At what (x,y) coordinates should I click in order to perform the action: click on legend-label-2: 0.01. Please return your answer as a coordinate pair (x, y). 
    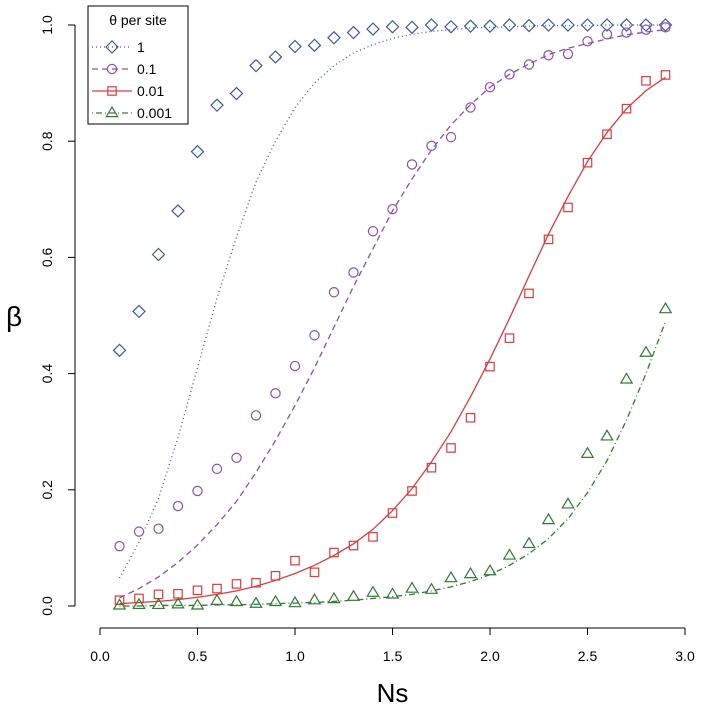
    Looking at the image, I should click on (150, 91).